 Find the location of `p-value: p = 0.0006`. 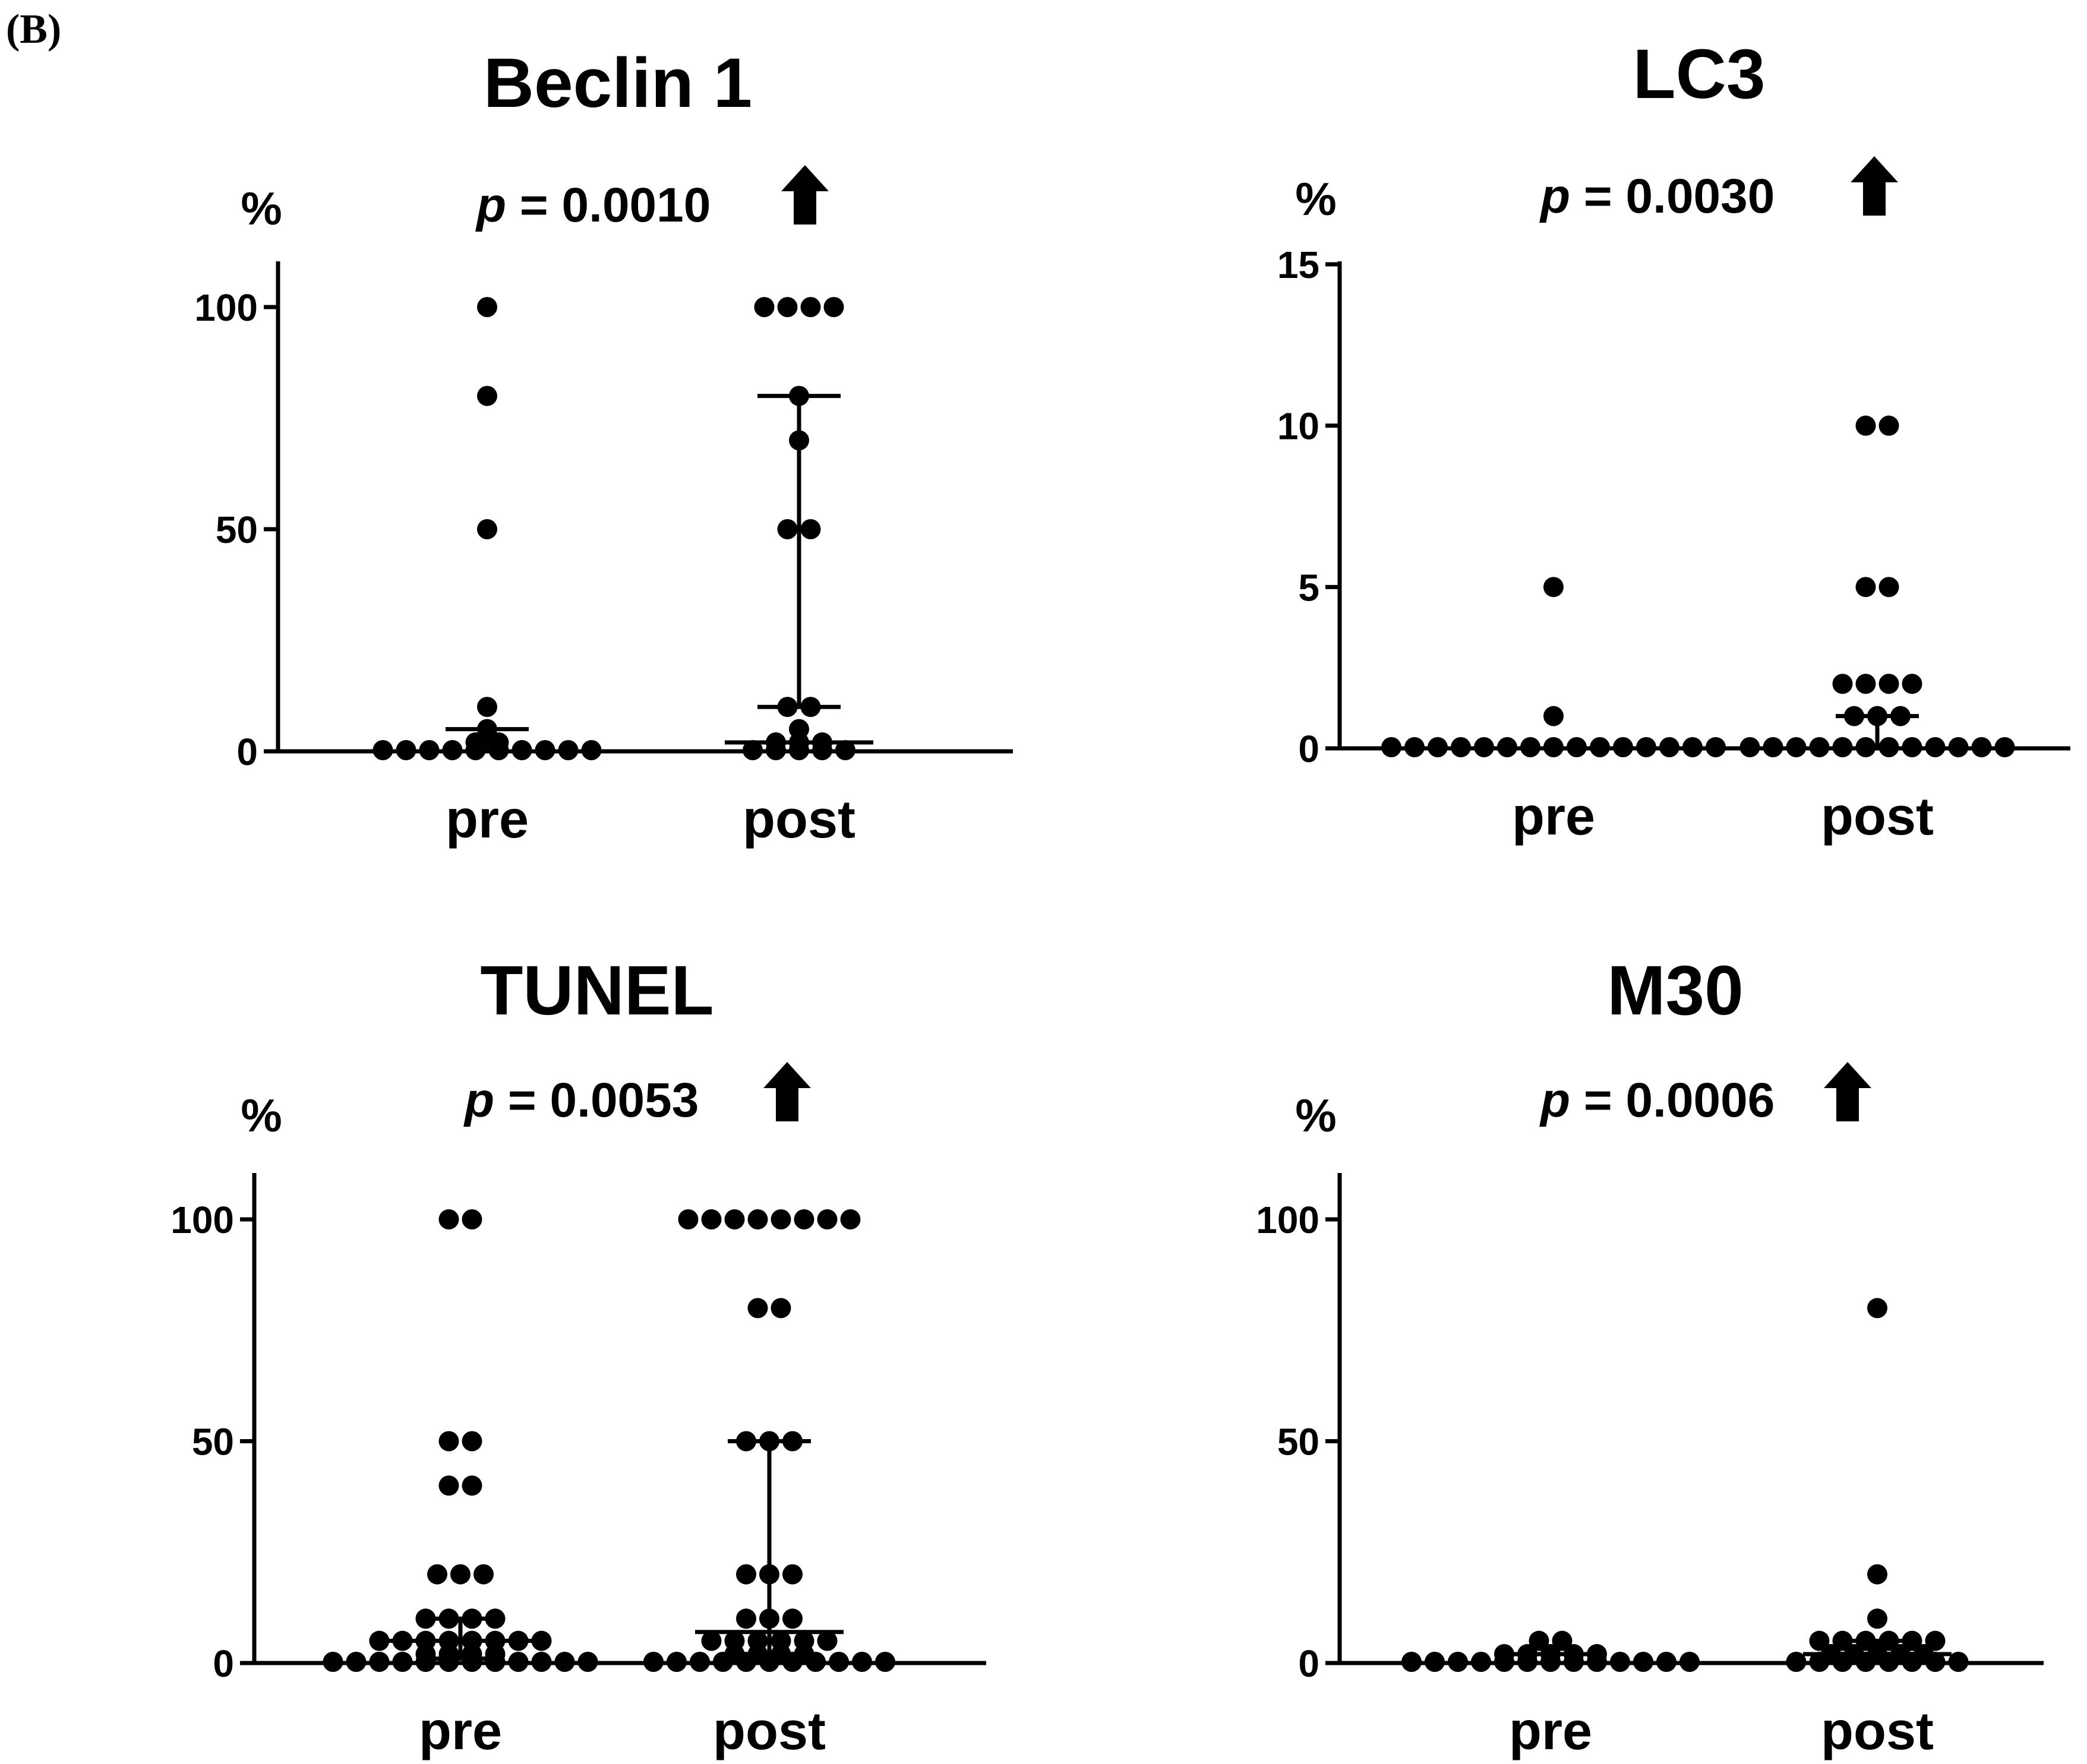

p-value: p = 0.0006 is located at coordinates (1657, 1100).